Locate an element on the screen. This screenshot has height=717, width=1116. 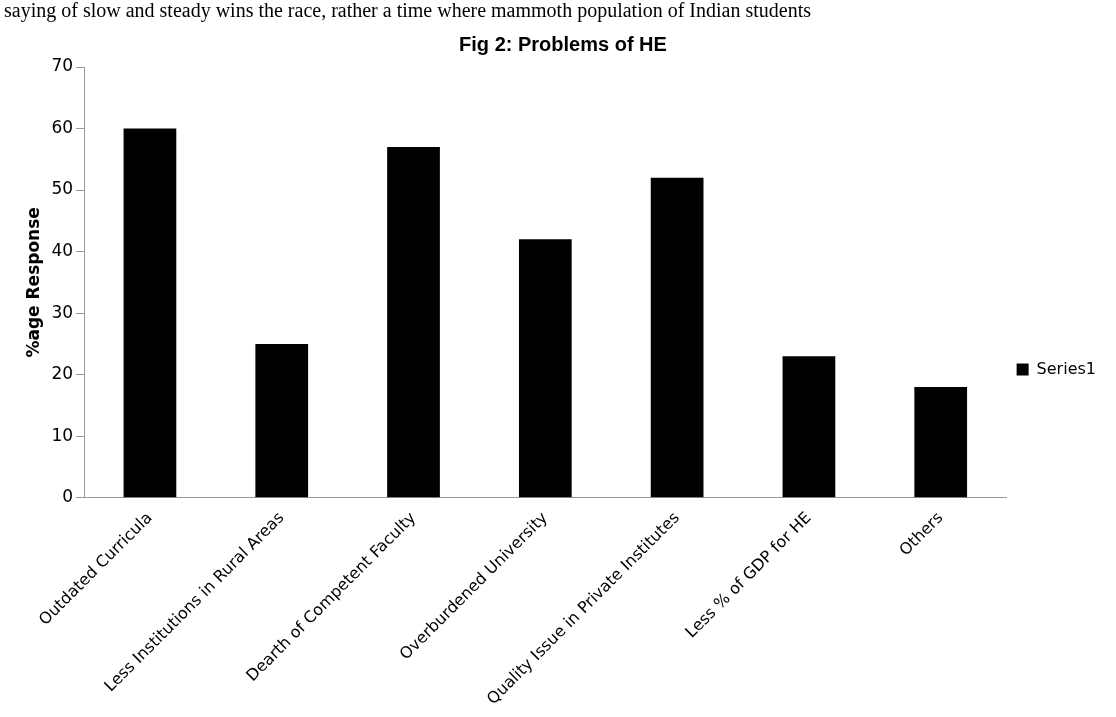
y-tick-label: 30 is located at coordinates (62, 311).